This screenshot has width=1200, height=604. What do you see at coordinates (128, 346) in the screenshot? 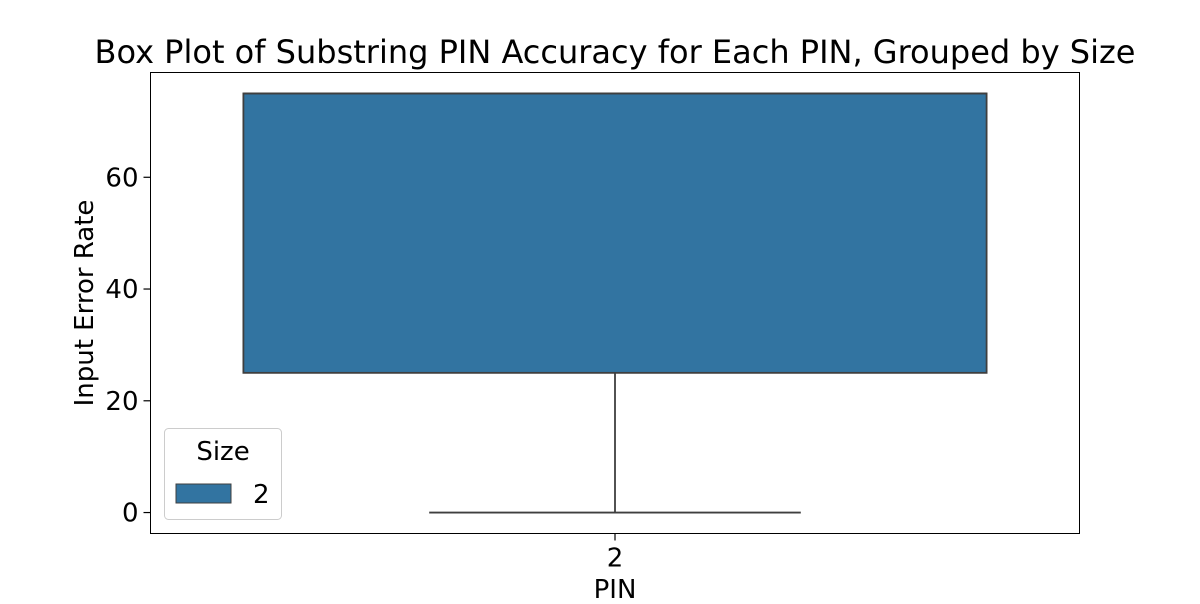
I see `y-axis-ticks: 0 20 40 60` at bounding box center [128, 346].